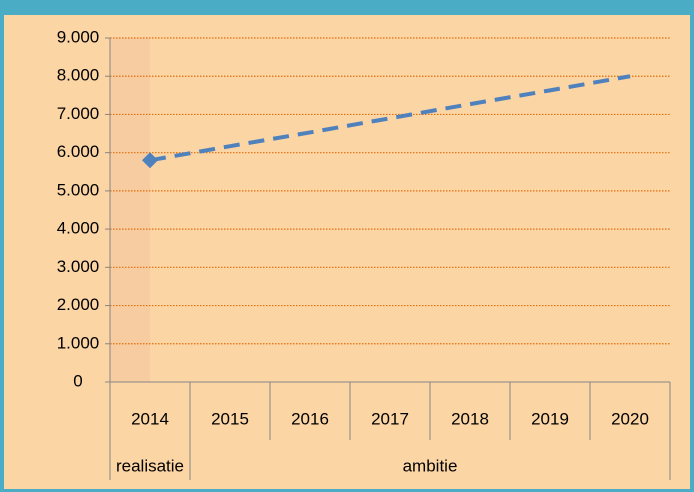  What do you see at coordinates (78, 342) in the screenshot?
I see `y-tick-label: 1.000` at bounding box center [78, 342].